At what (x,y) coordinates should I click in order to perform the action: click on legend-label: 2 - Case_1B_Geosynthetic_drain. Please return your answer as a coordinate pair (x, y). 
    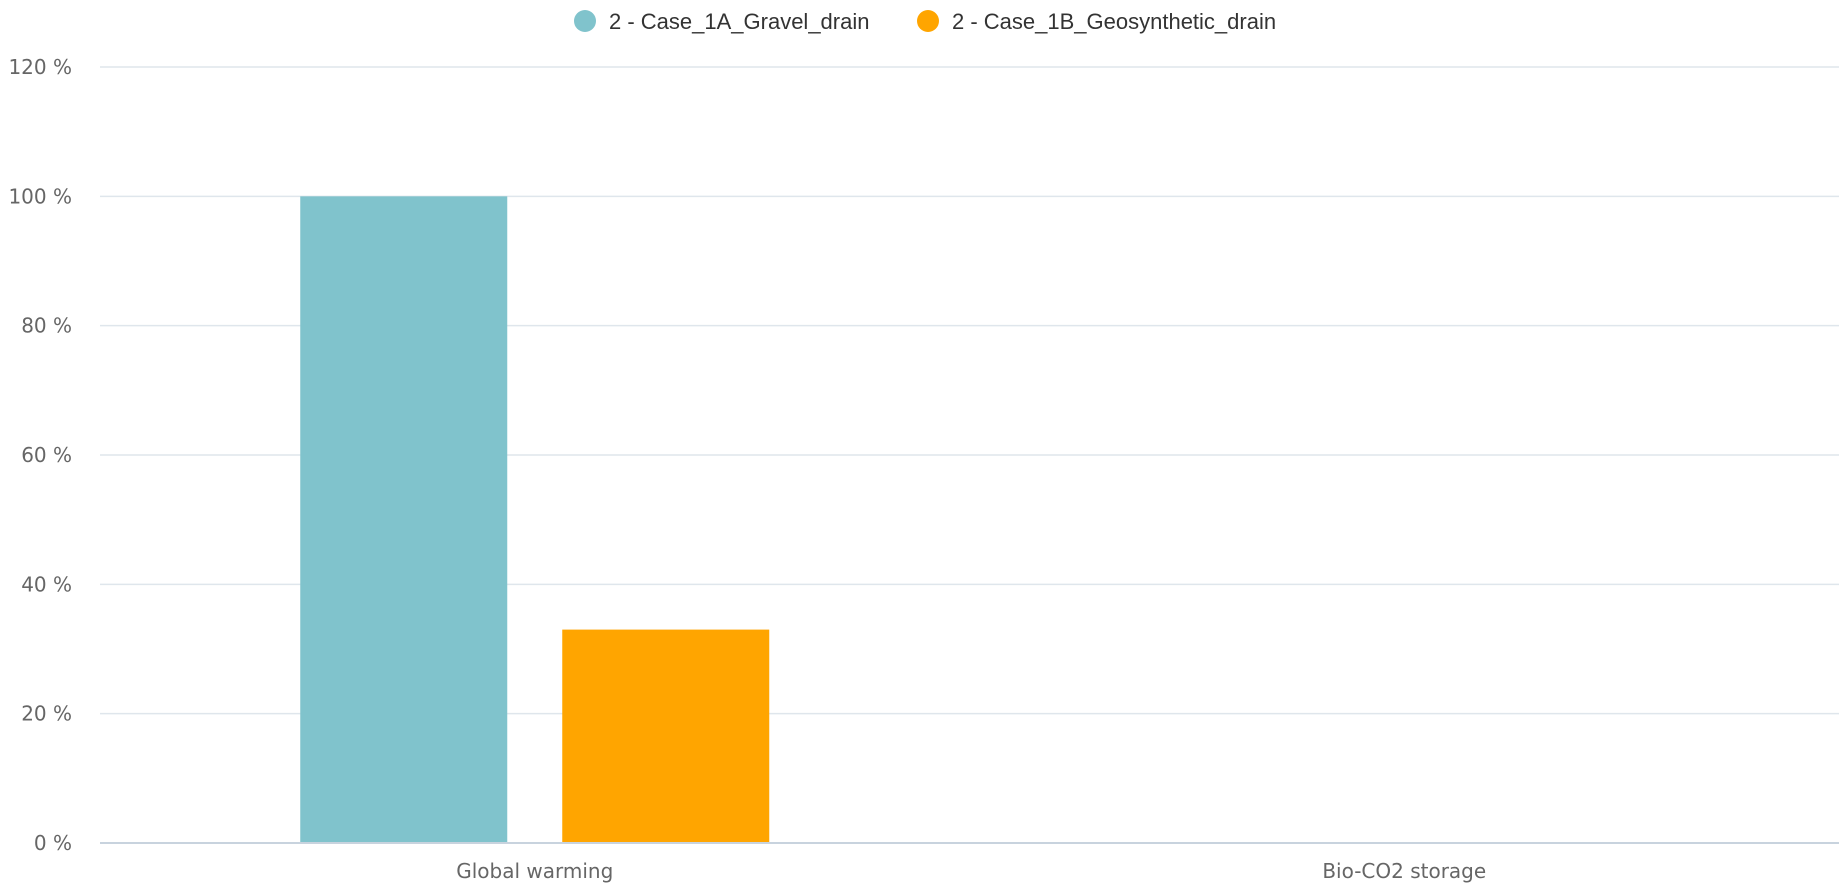
    Looking at the image, I should click on (1114, 21).